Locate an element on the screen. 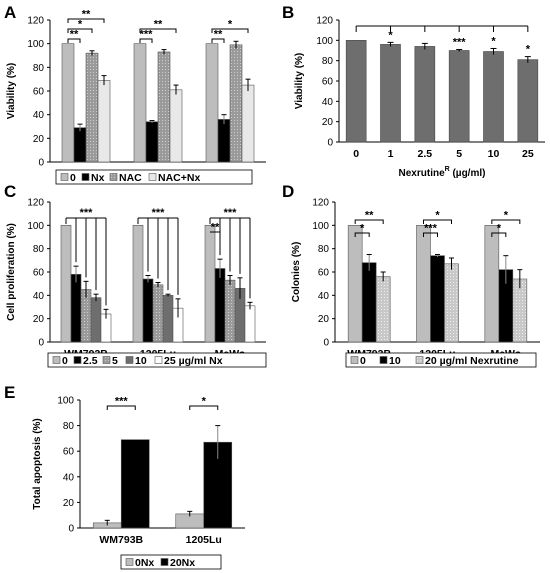 The image size is (550, 573). panel-b-x-axis-label-sup: R is located at coordinates (447, 169).